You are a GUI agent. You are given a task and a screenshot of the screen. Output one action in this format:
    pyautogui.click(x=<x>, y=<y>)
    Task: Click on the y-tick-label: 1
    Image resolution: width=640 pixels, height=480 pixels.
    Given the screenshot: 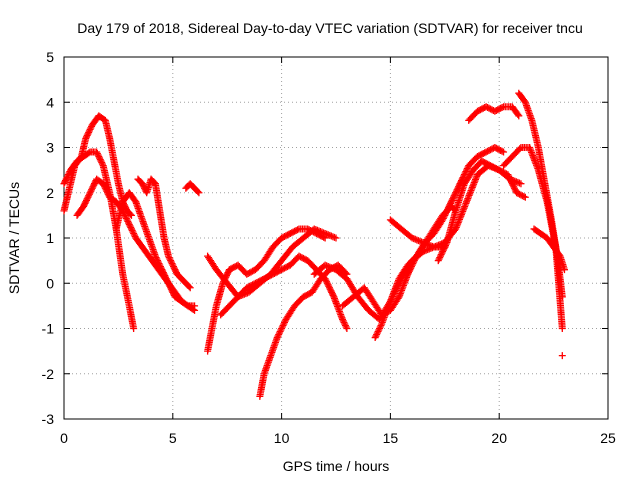 What is the action you would take?
    pyautogui.click(x=50, y=238)
    